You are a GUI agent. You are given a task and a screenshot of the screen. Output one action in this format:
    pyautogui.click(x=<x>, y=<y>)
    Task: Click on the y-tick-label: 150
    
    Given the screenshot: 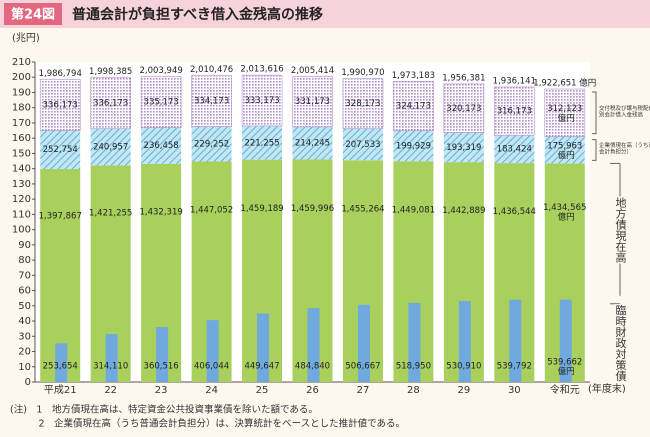 What is the action you would take?
    pyautogui.click(x=21, y=153)
    